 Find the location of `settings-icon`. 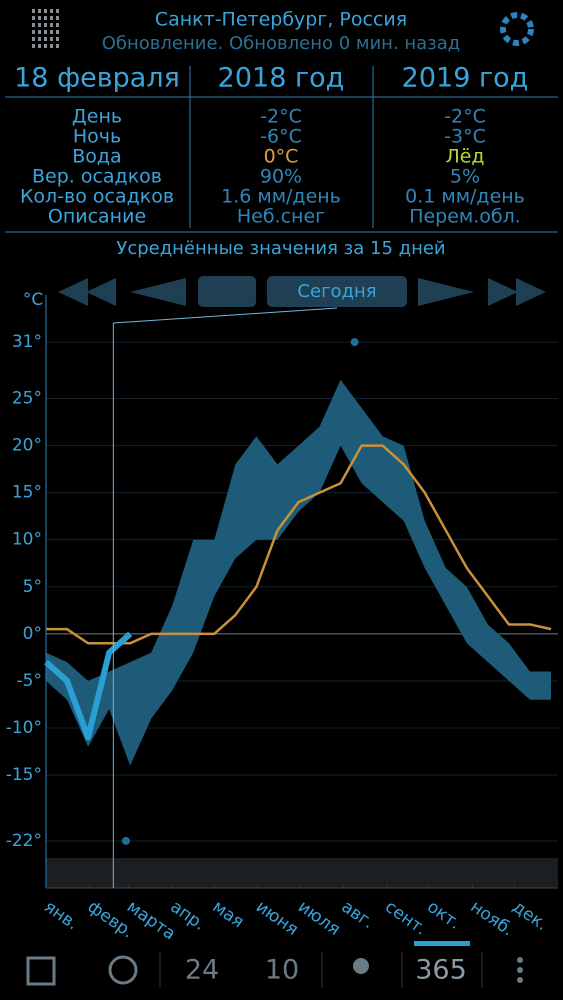

settings-icon is located at coordinates (517, 29).